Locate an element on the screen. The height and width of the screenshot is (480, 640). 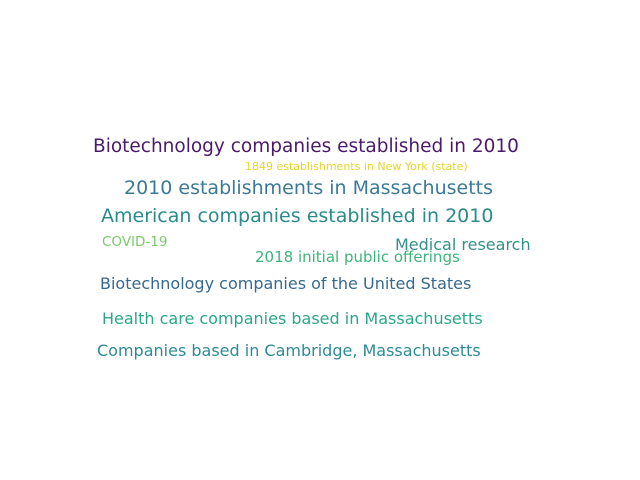
word-covid-19: COVID-19 is located at coordinates (135, 242).